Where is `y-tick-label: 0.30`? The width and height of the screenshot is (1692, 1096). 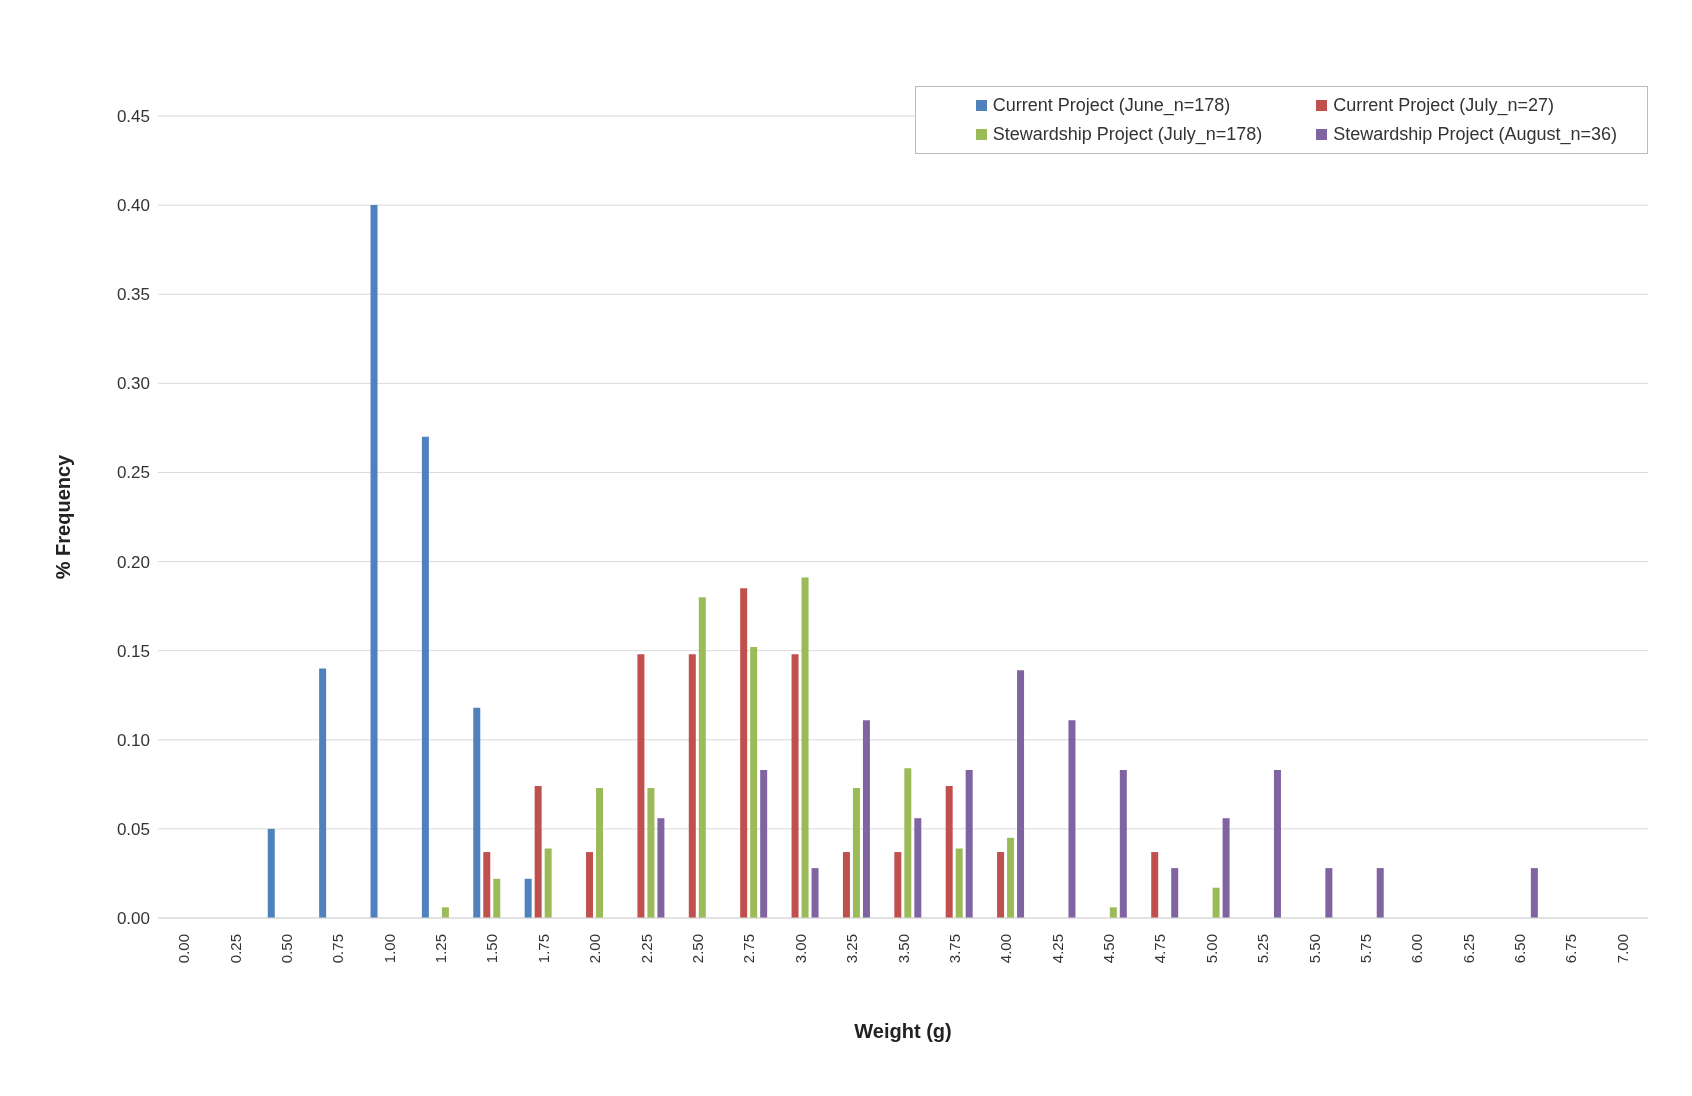 y-tick-label: 0.30 is located at coordinates (133, 384).